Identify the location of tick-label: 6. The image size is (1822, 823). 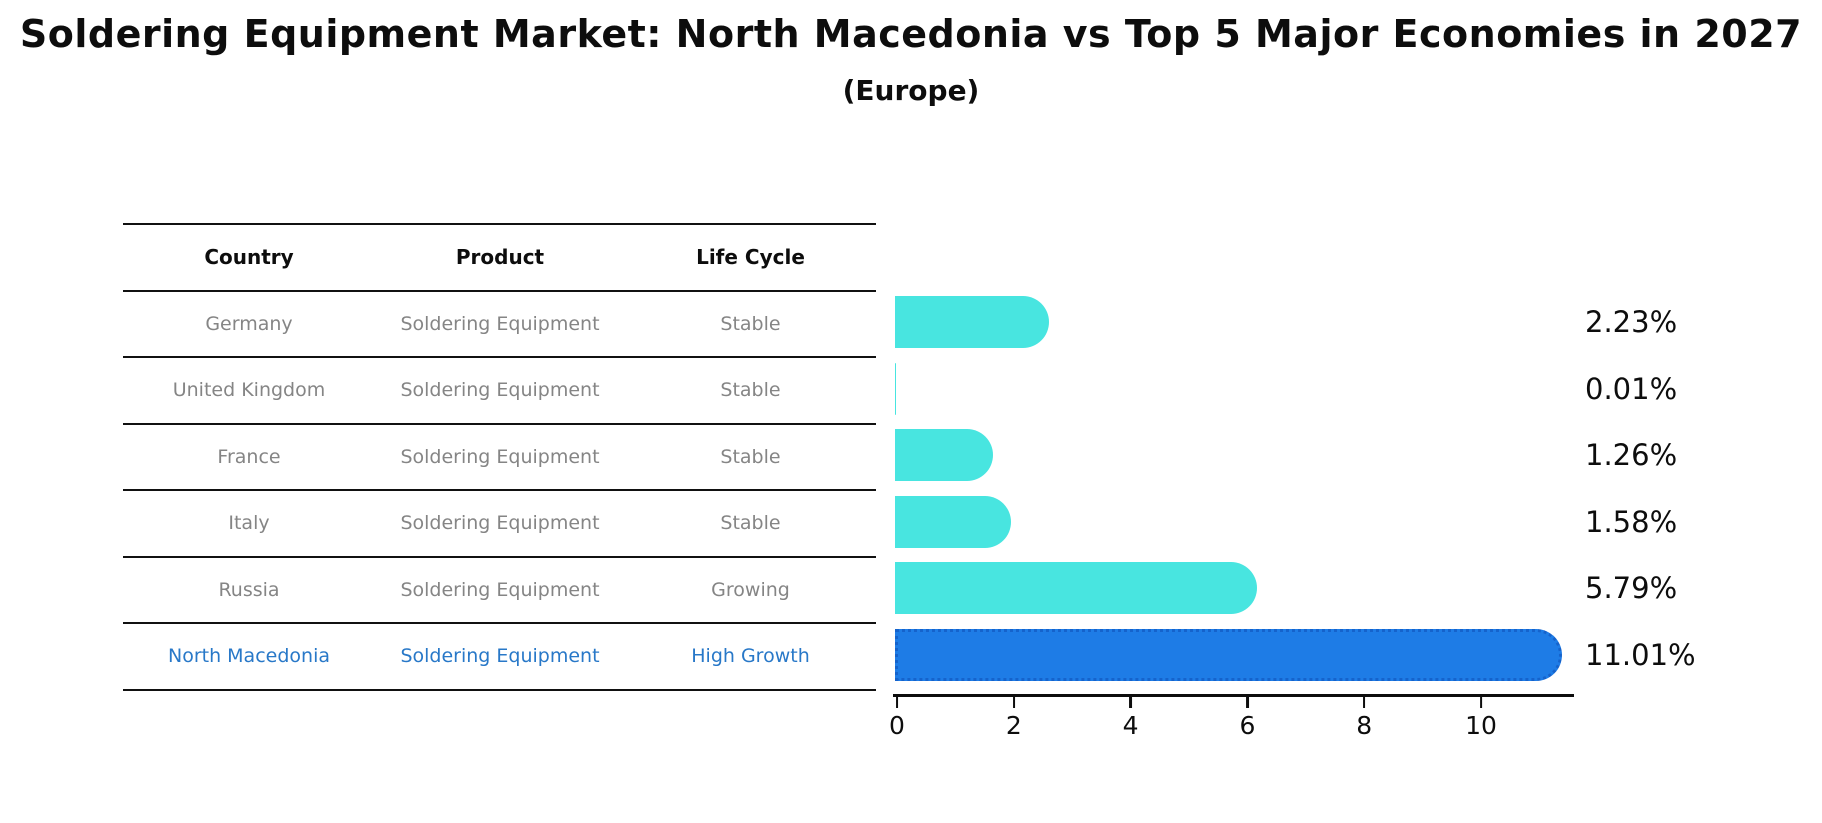
(1247, 725).